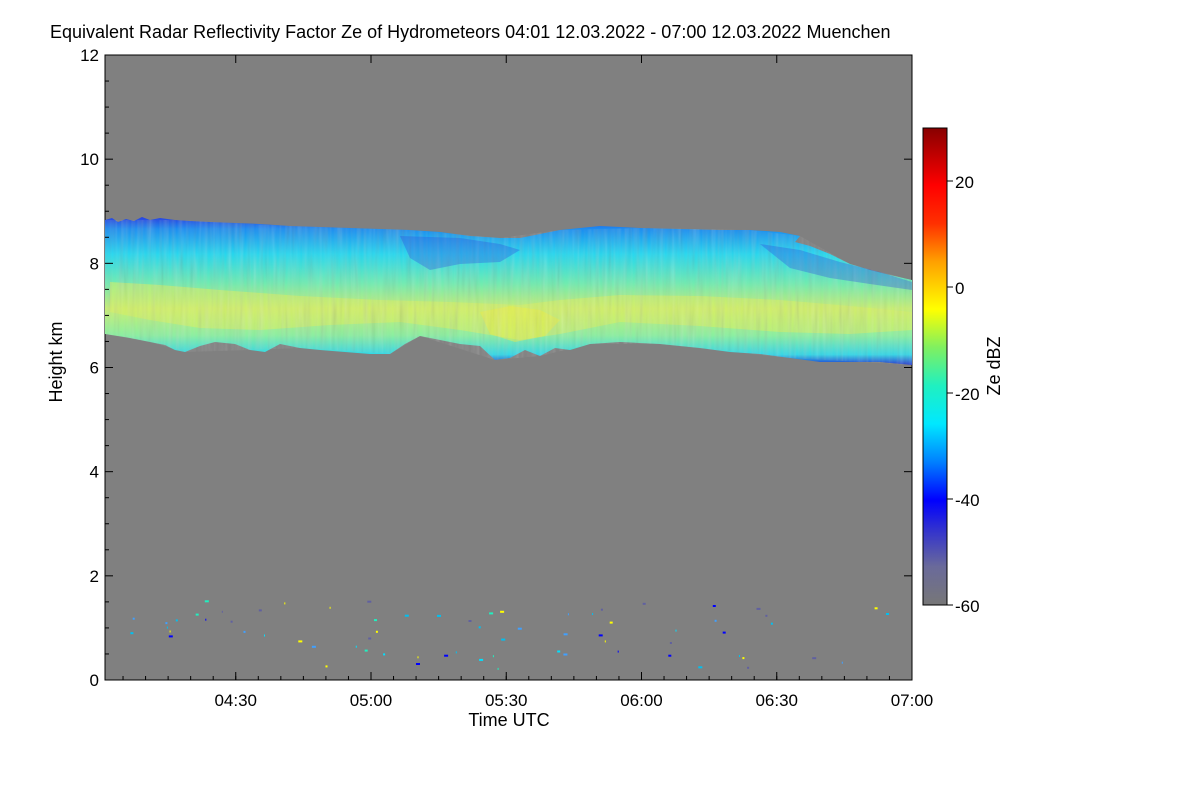 The height and width of the screenshot is (800, 1200). Describe the element at coordinates (959, 288) in the screenshot. I see `colorbar-tick-label: 0` at that location.